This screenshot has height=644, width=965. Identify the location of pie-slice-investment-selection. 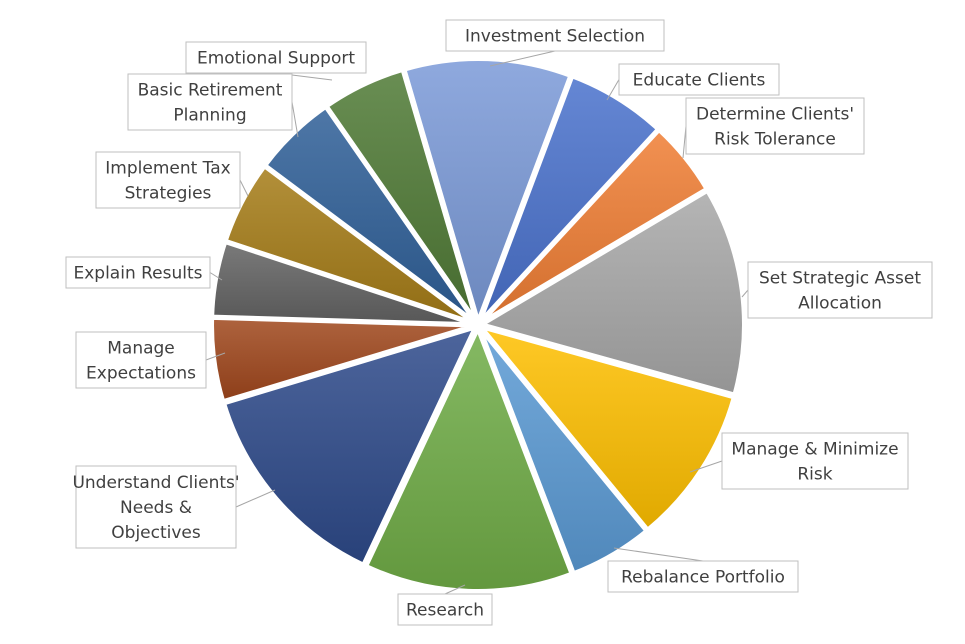
(487, 190).